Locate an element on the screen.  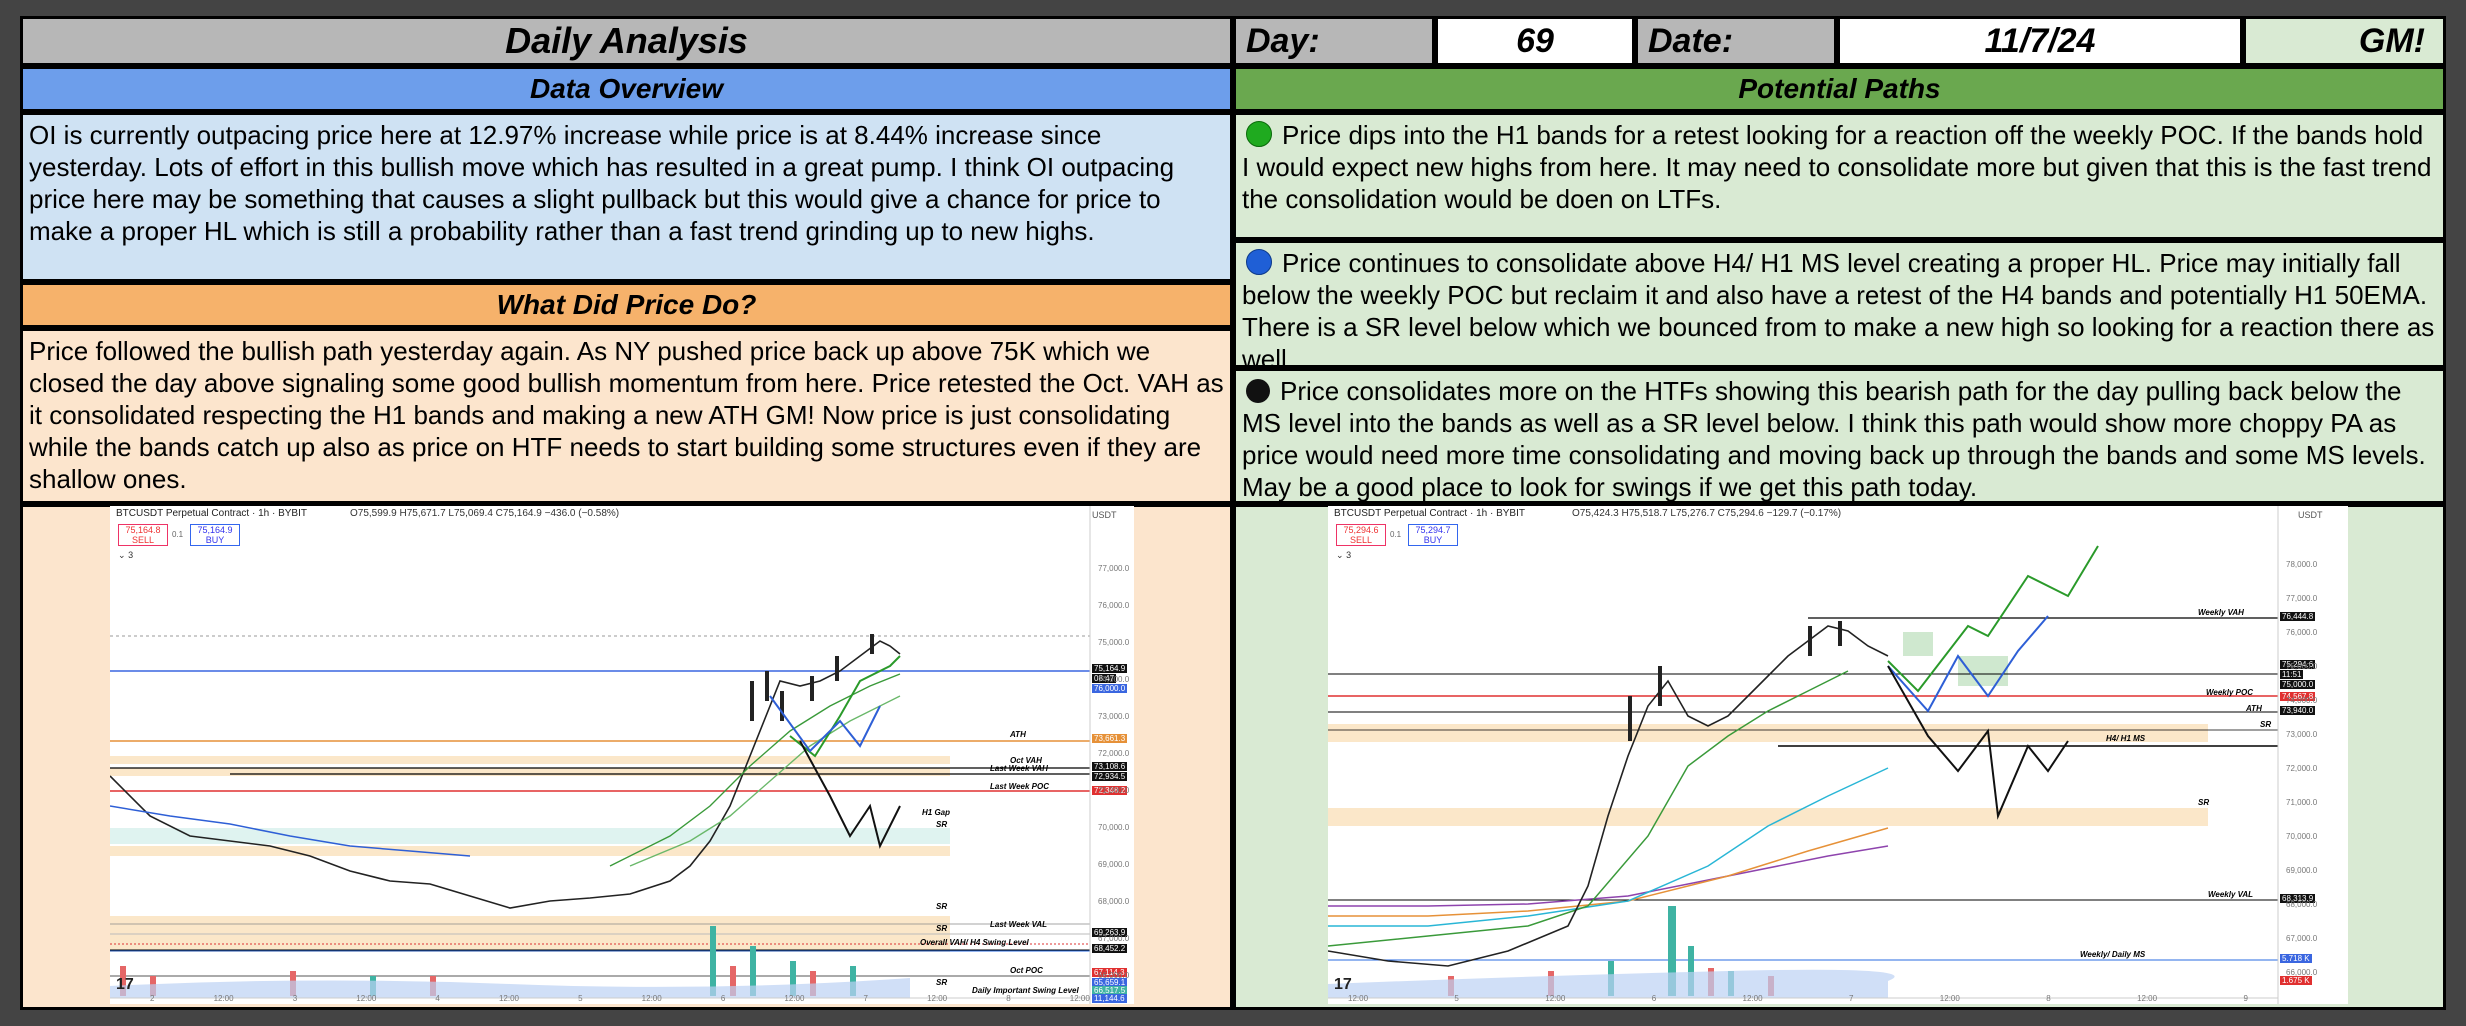
day-label: Day: is located at coordinates (1334, 41).